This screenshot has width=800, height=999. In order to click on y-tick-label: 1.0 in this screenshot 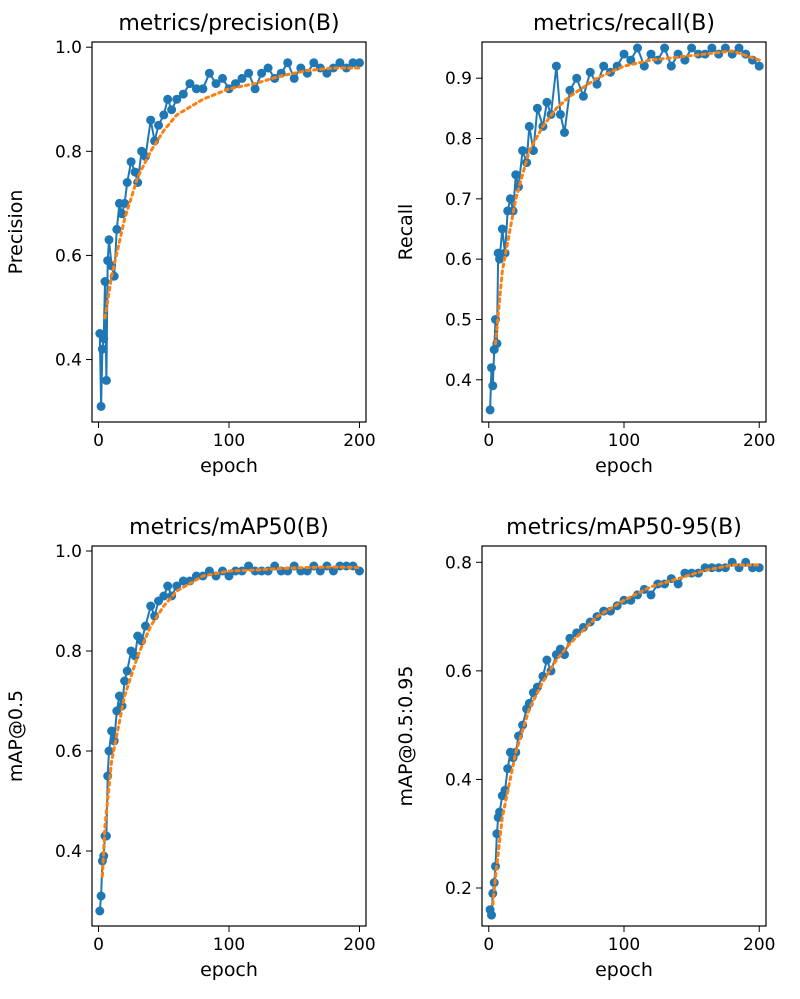, I will do `click(68, 48)`.